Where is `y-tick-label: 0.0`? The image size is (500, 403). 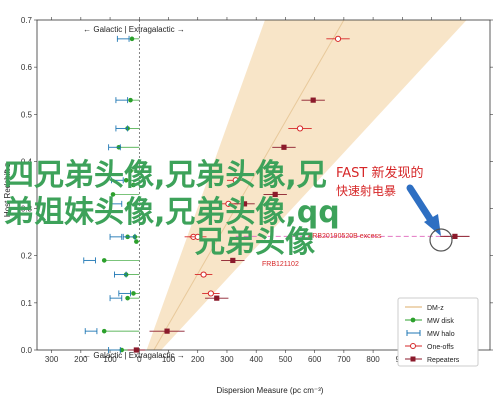
y-tick-label: 0.0 is located at coordinates (27, 350).